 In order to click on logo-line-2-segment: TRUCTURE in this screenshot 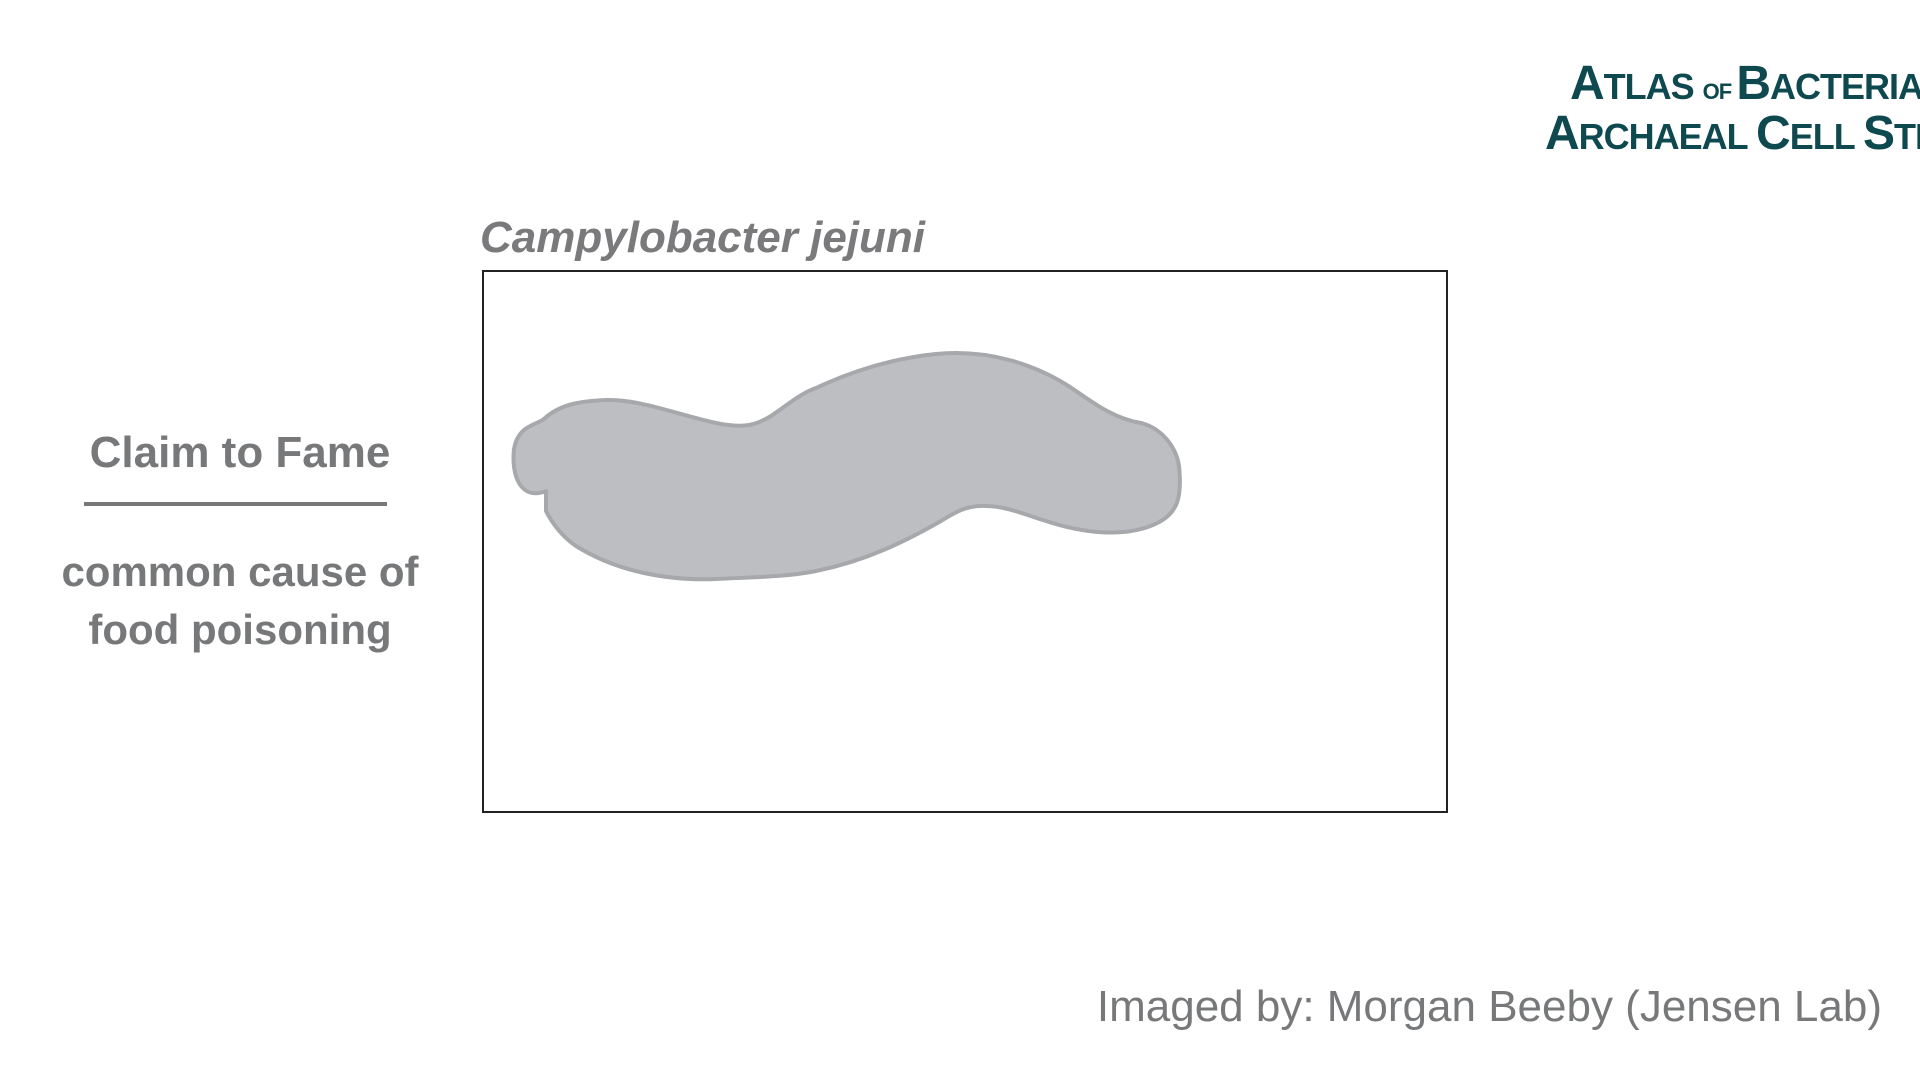, I will do `click(1907, 136)`.